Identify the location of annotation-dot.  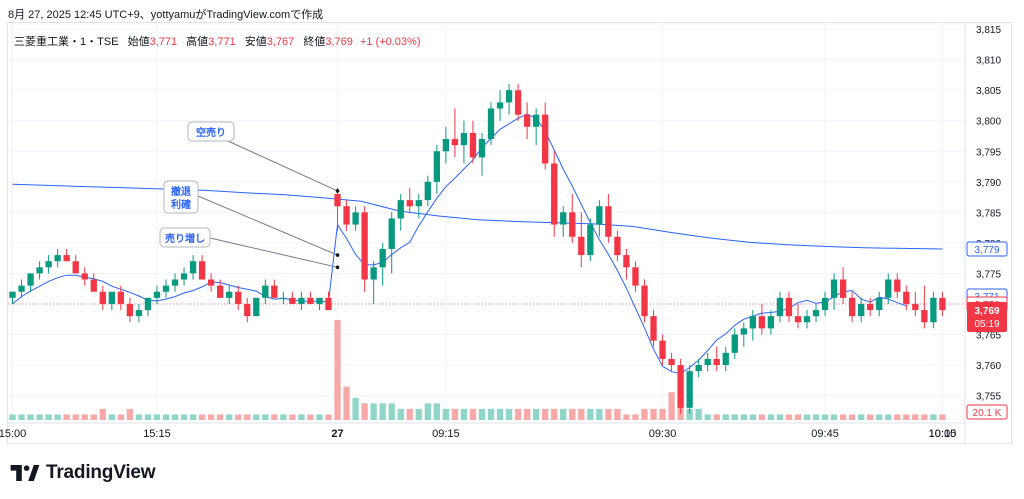
(337, 255).